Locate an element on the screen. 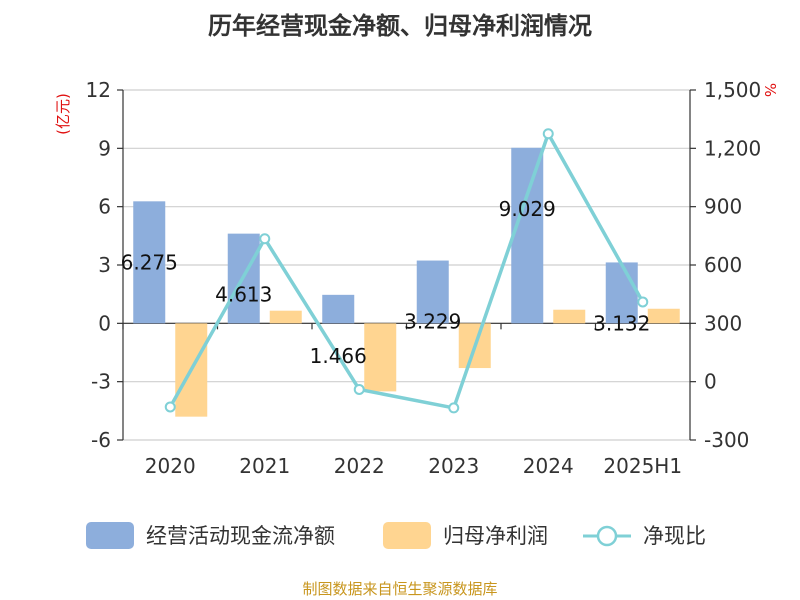  cash-flow-data-label: 9.029 is located at coordinates (527, 209).